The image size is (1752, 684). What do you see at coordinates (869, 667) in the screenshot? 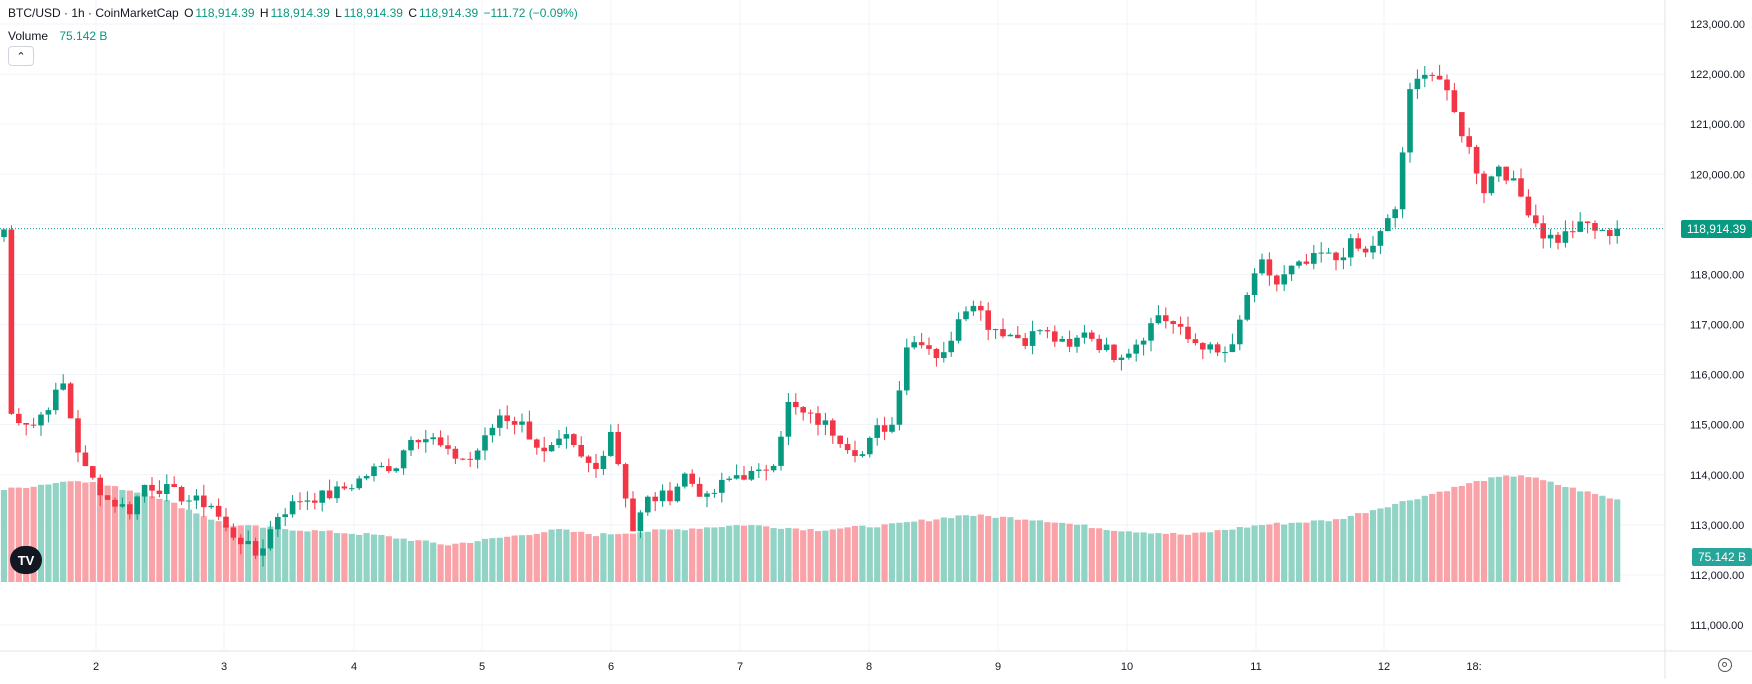
I see `x-tick-label: 8` at bounding box center [869, 667].